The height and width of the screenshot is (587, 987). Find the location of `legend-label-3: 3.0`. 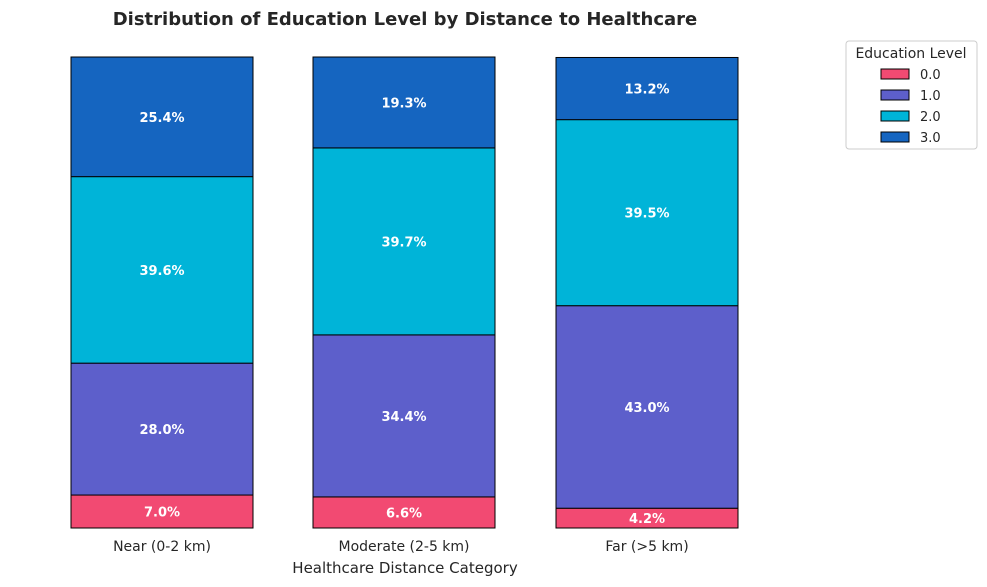

legend-label-3: 3.0 is located at coordinates (930, 138).